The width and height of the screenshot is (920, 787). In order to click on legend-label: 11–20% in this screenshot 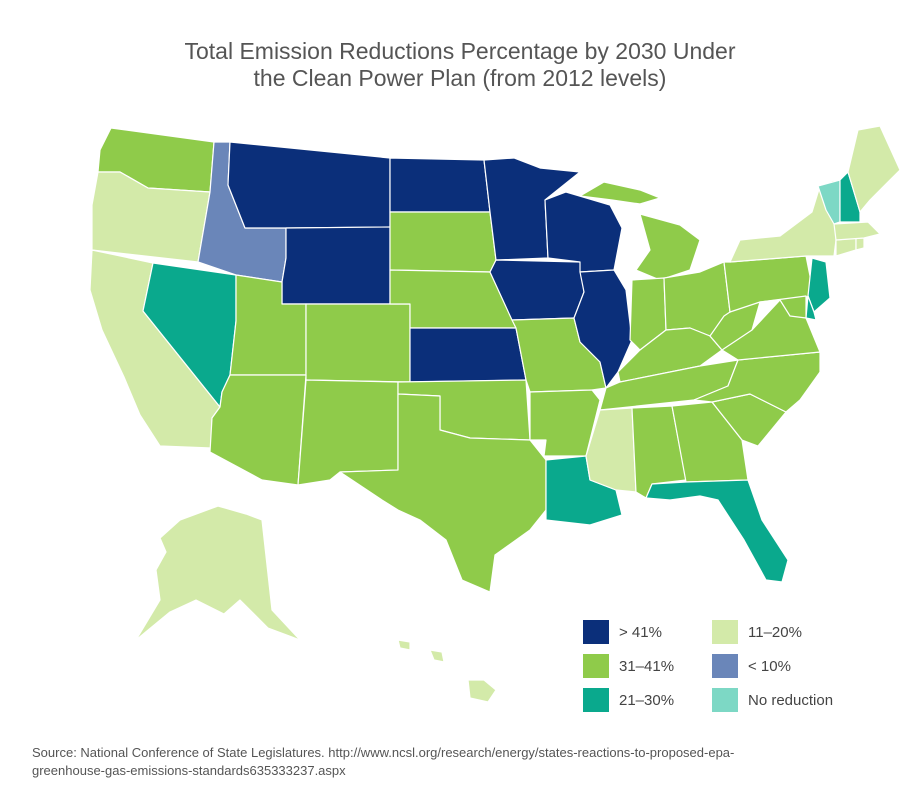, I will do `click(775, 632)`.